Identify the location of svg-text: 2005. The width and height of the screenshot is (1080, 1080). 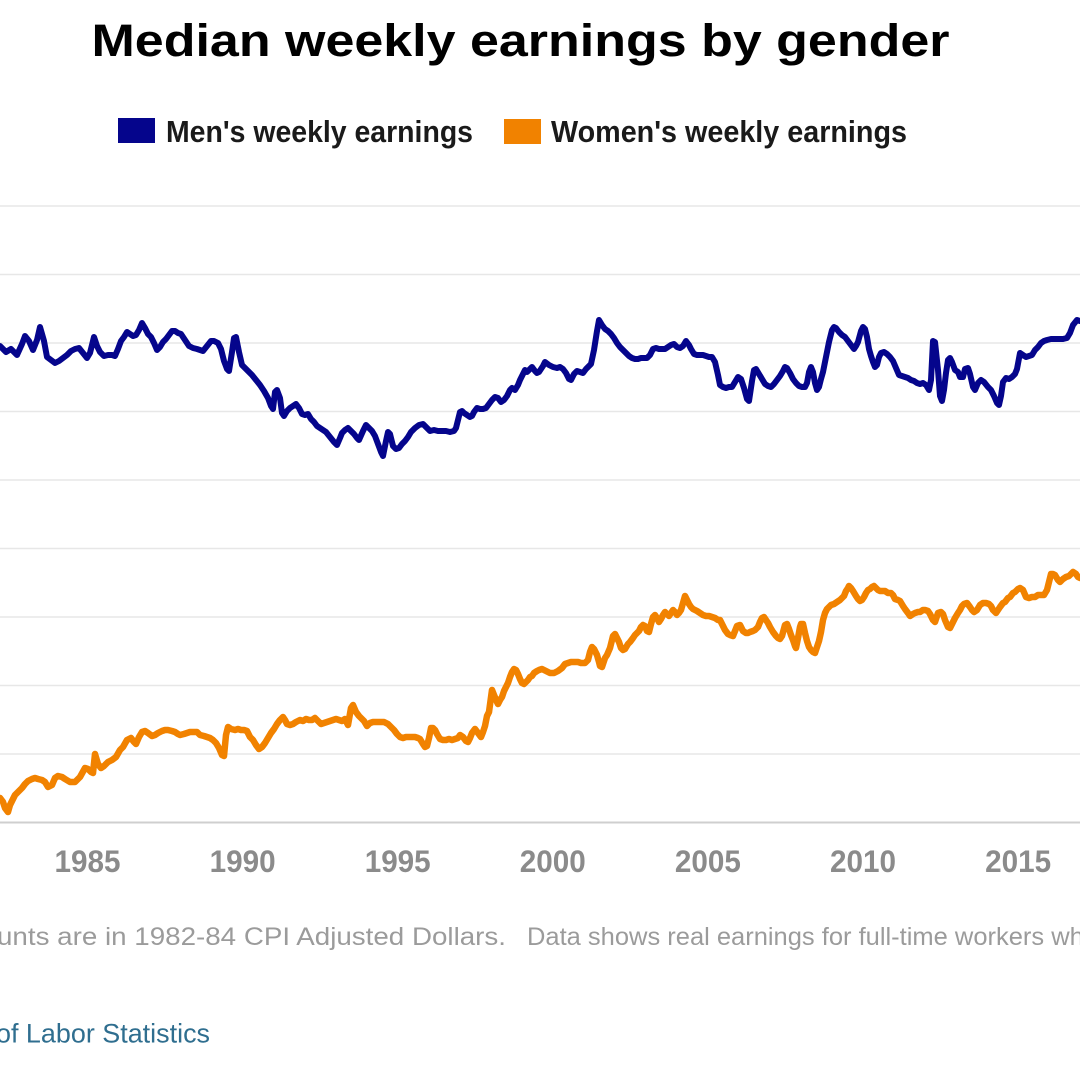
(708, 861).